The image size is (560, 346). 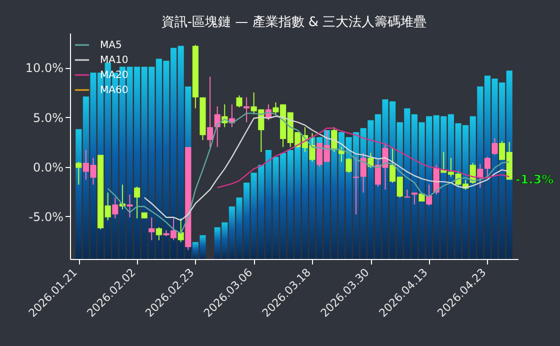 I want to click on legend-label: MA5, so click(x=111, y=45).